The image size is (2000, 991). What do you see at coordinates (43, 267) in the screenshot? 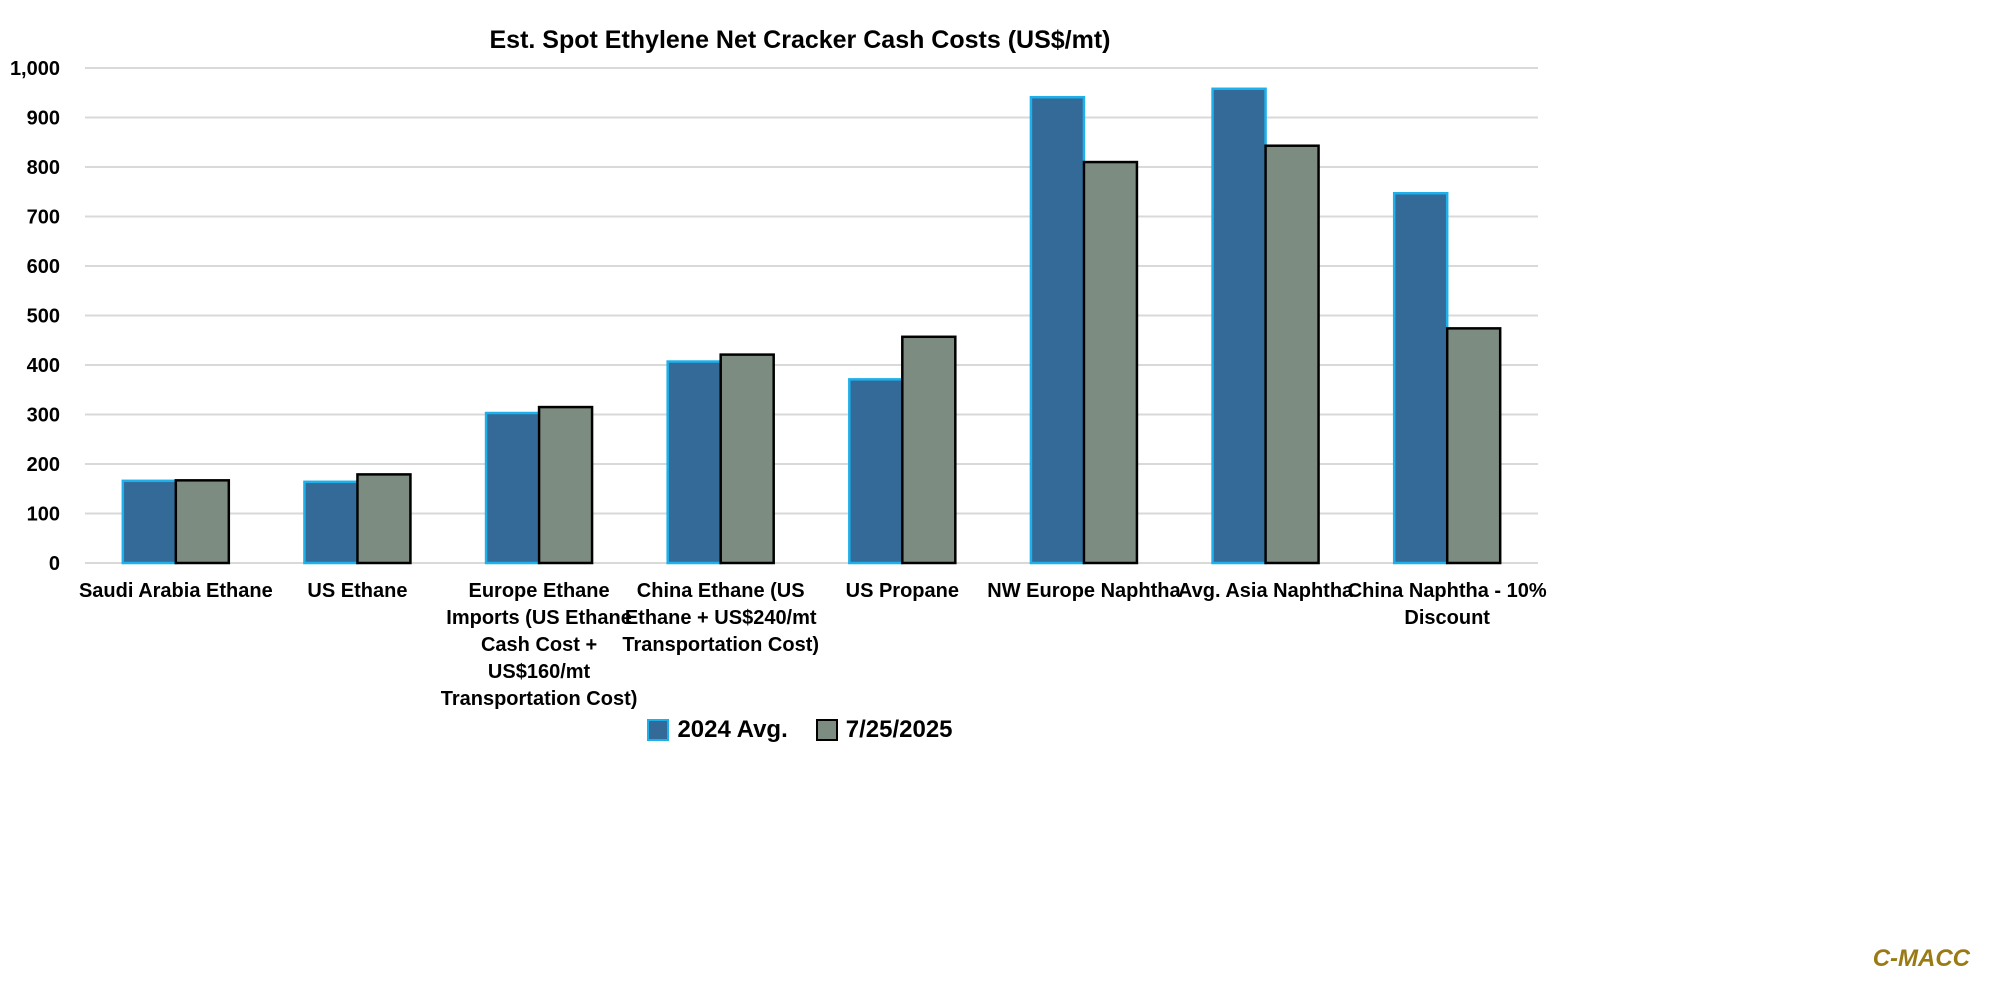
I see `y-tick-label: 600` at bounding box center [43, 267].